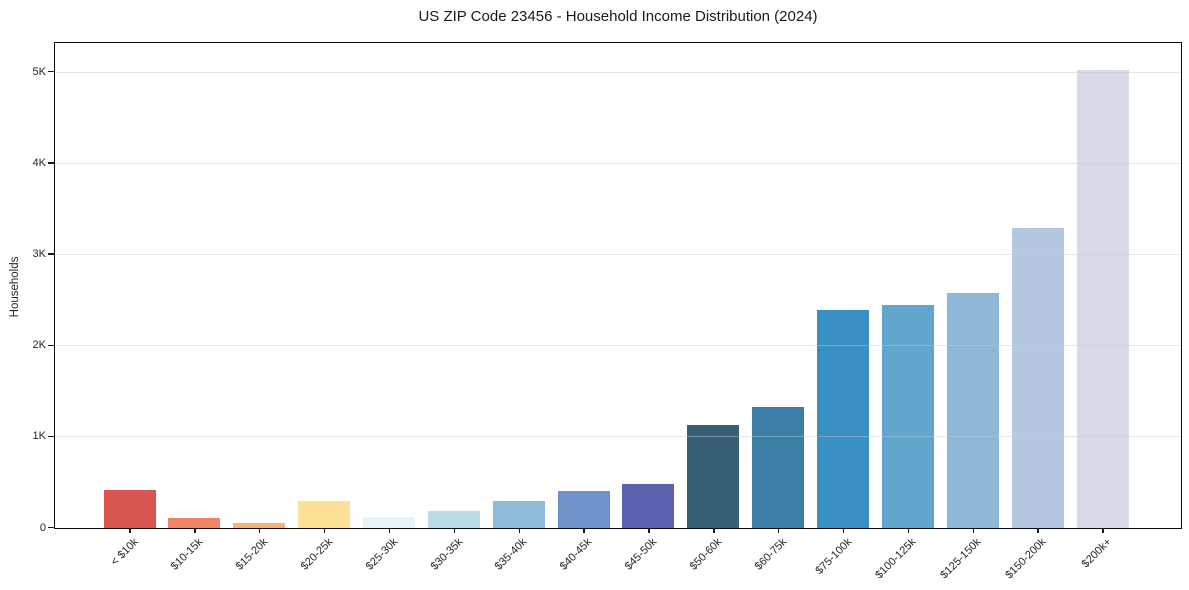 The height and width of the screenshot is (590, 1189). Describe the element at coordinates (446, 554) in the screenshot. I see `x-tick-label: $30-35k` at that location.